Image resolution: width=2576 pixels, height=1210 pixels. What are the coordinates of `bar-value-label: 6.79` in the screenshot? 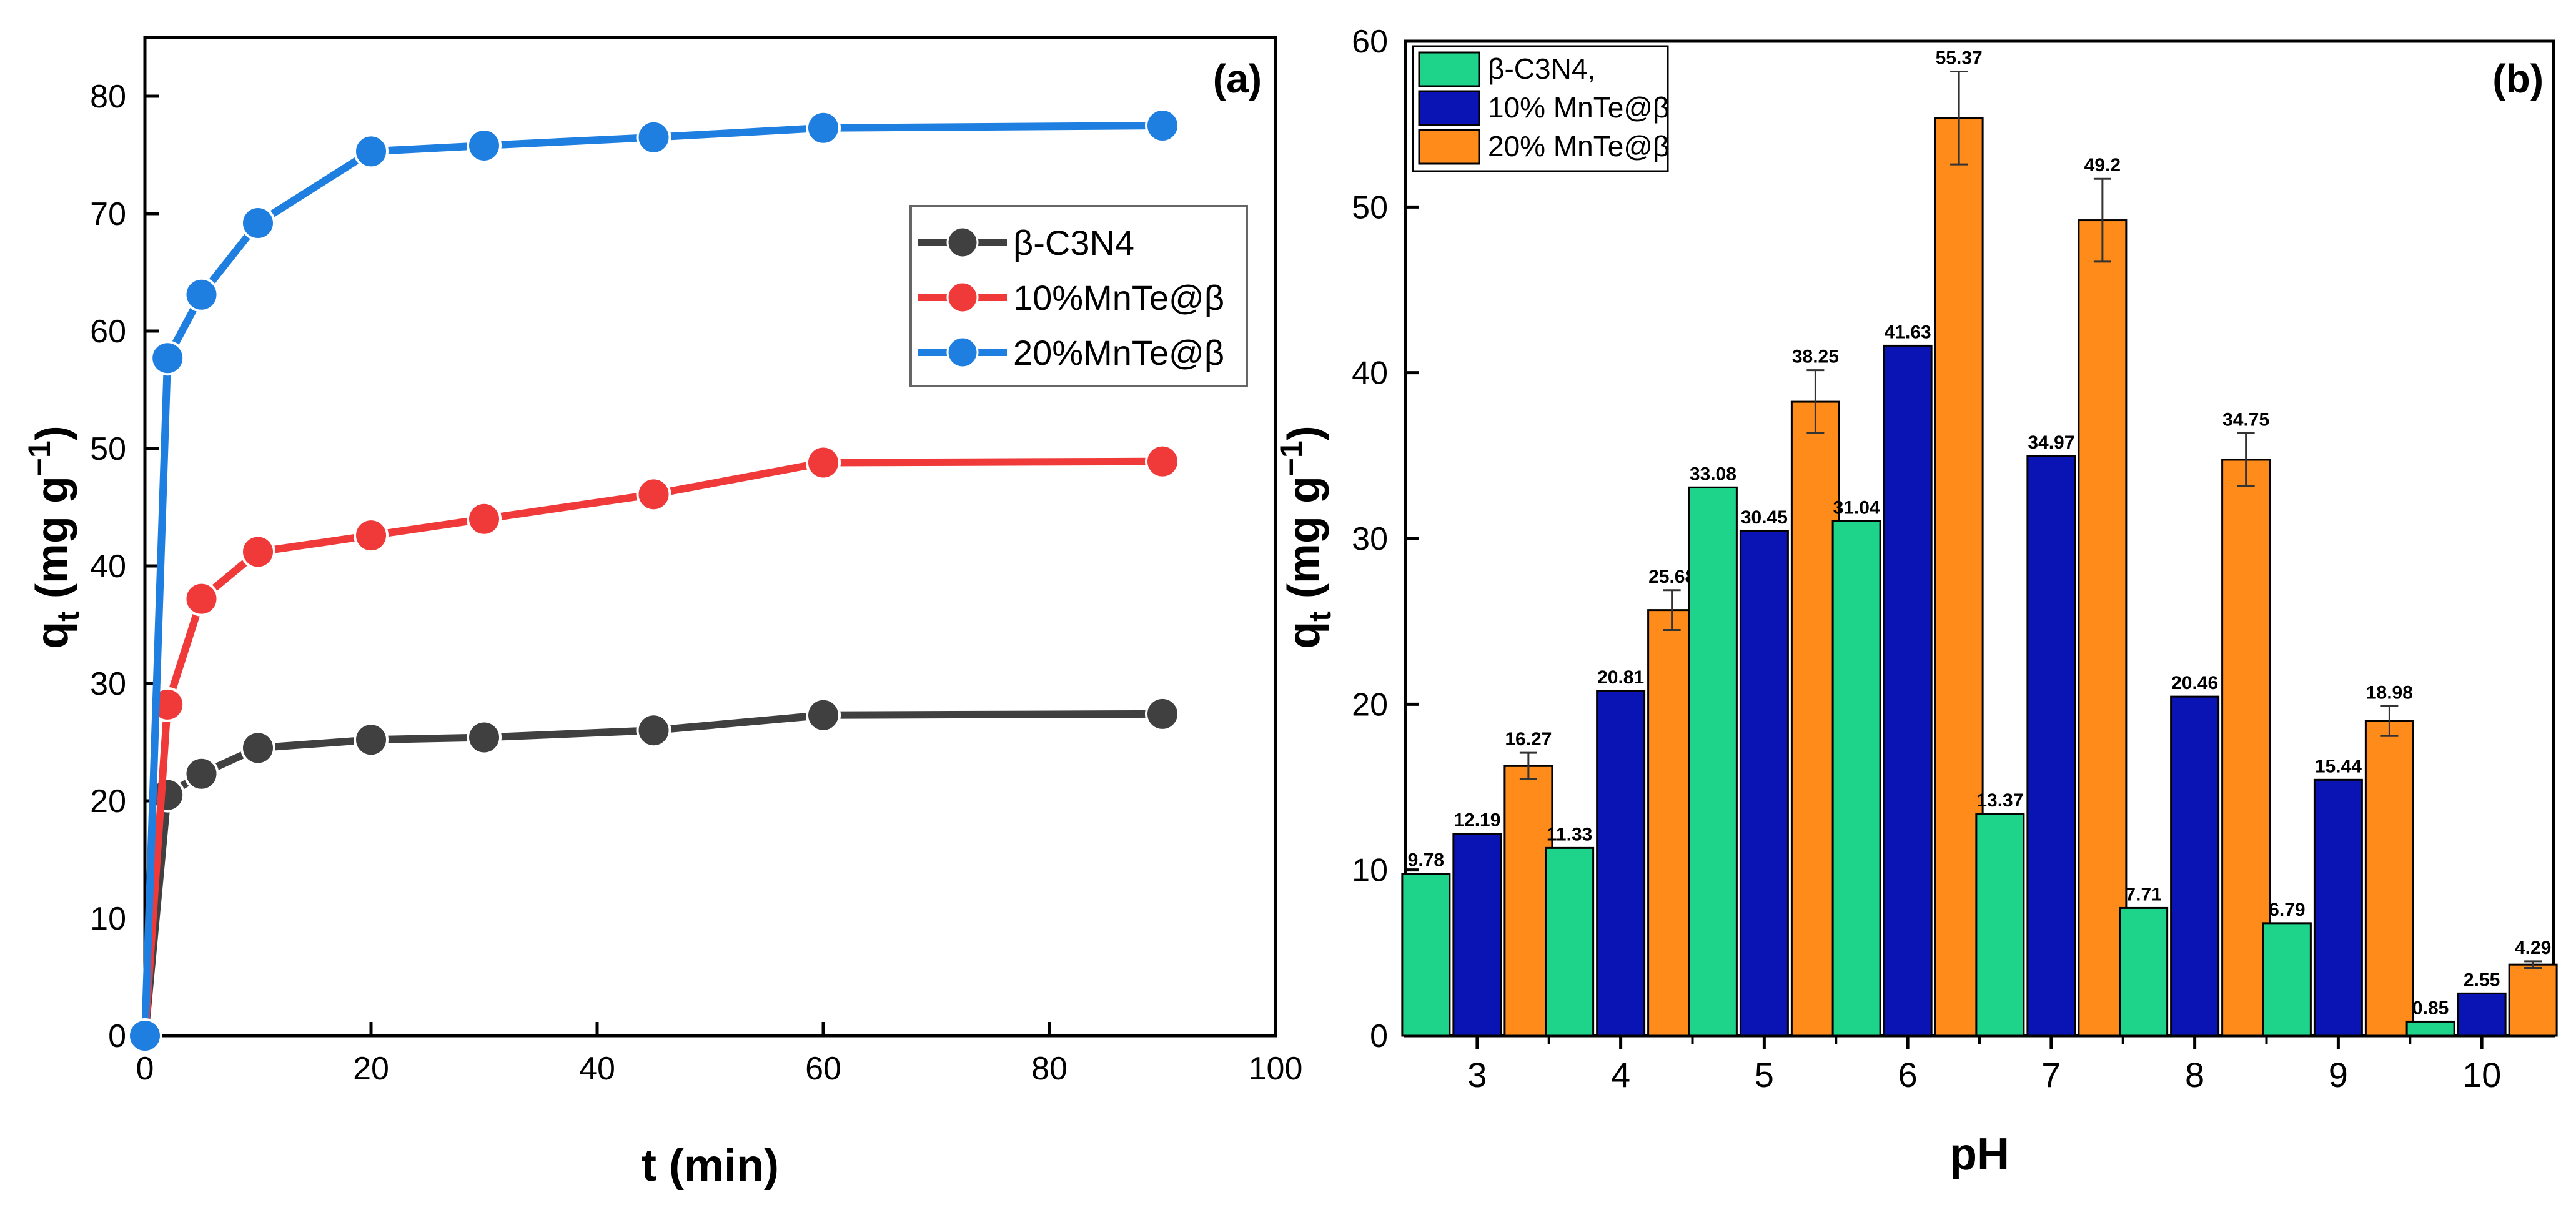 It's located at (2287, 910).